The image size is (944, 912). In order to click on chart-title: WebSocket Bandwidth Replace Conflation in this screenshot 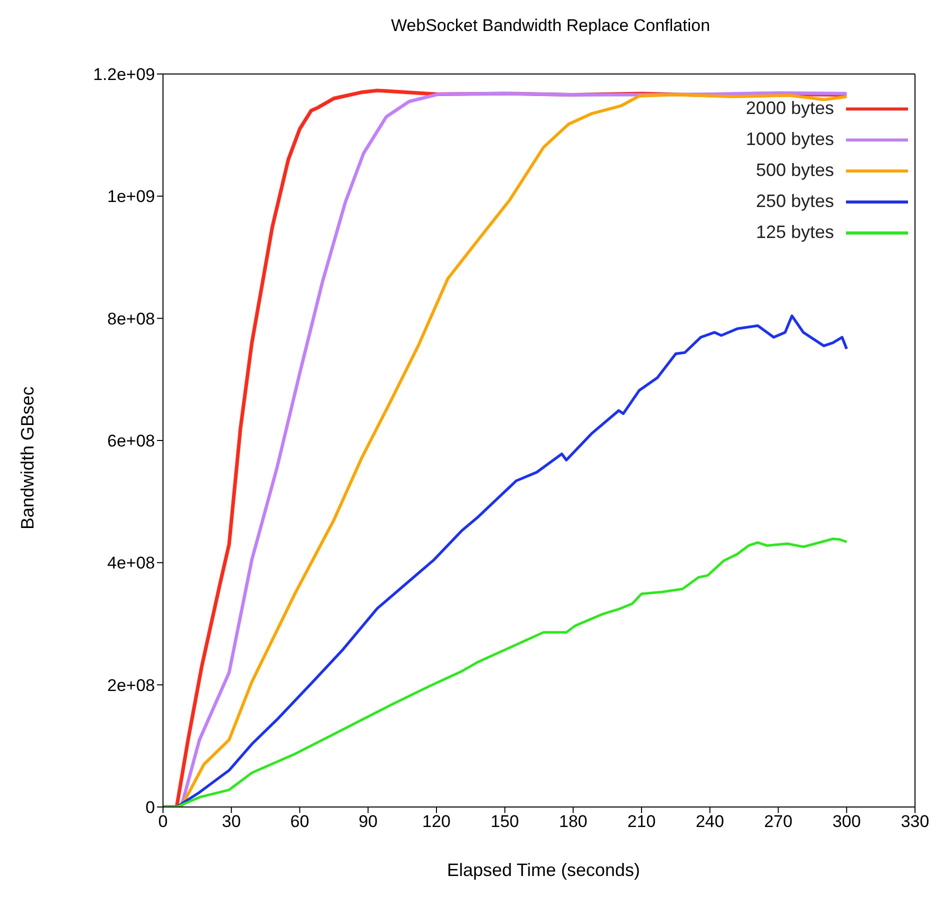, I will do `click(551, 26)`.